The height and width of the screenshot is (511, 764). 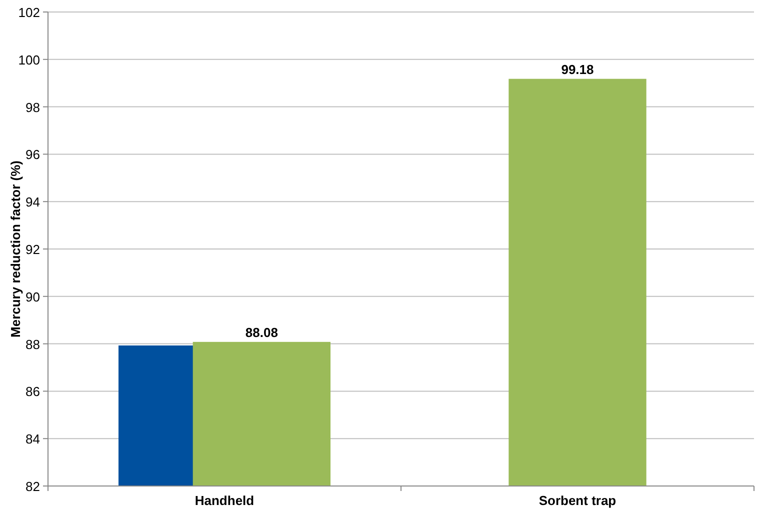 What do you see at coordinates (33, 249) in the screenshot?
I see `y-tick-label: 92` at bounding box center [33, 249].